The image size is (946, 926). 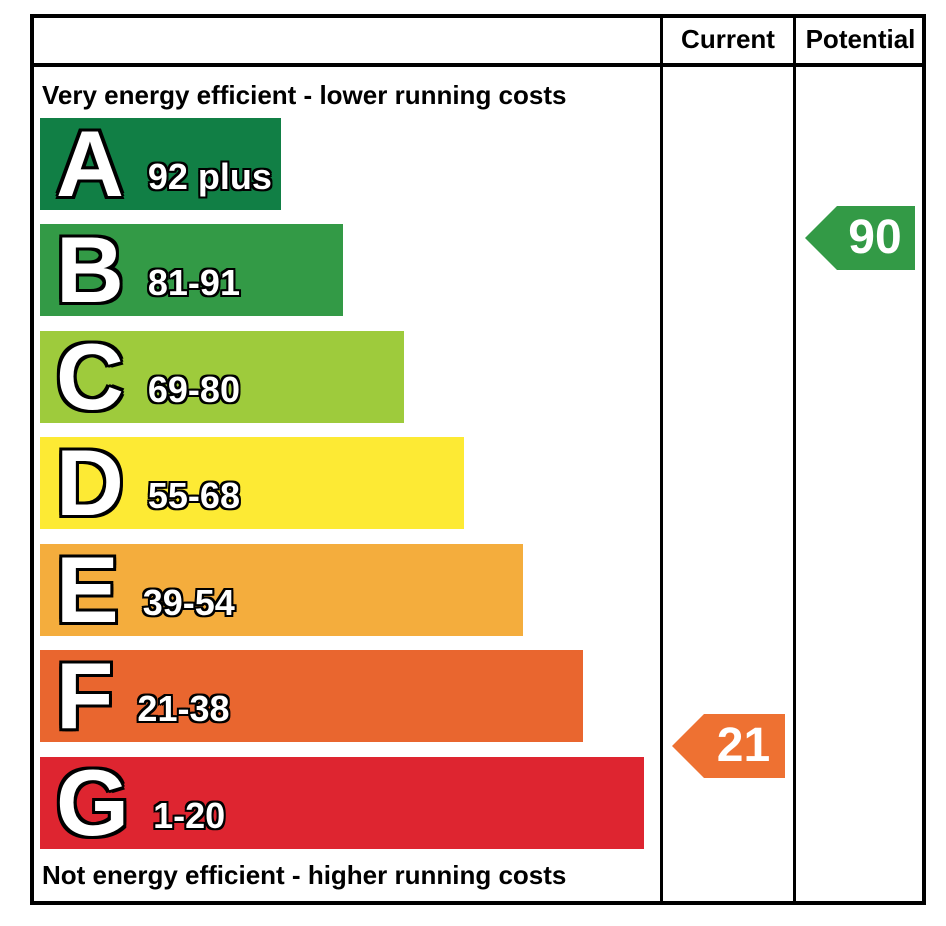 What do you see at coordinates (87, 589) in the screenshot?
I see `band-e-letter: E` at bounding box center [87, 589].